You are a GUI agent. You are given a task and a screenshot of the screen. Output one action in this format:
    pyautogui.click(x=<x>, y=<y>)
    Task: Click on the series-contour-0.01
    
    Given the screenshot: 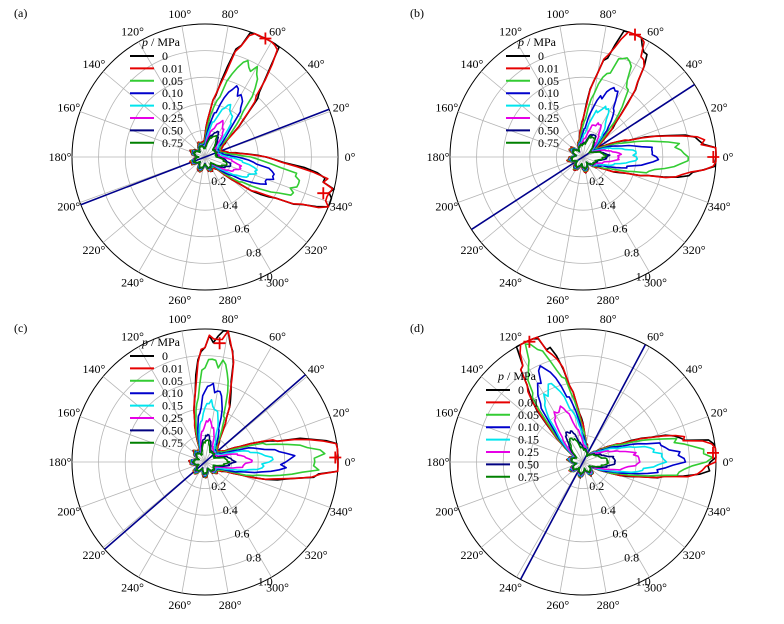 What is the action you would take?
    pyautogui.click(x=618, y=407)
    